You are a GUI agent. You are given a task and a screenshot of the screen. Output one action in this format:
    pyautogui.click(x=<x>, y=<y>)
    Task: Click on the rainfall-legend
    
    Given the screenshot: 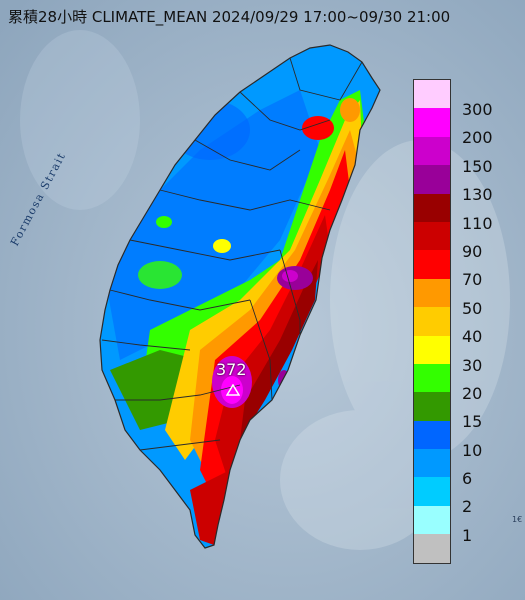 What is the action you would take?
    pyautogui.click(x=432, y=321)
    